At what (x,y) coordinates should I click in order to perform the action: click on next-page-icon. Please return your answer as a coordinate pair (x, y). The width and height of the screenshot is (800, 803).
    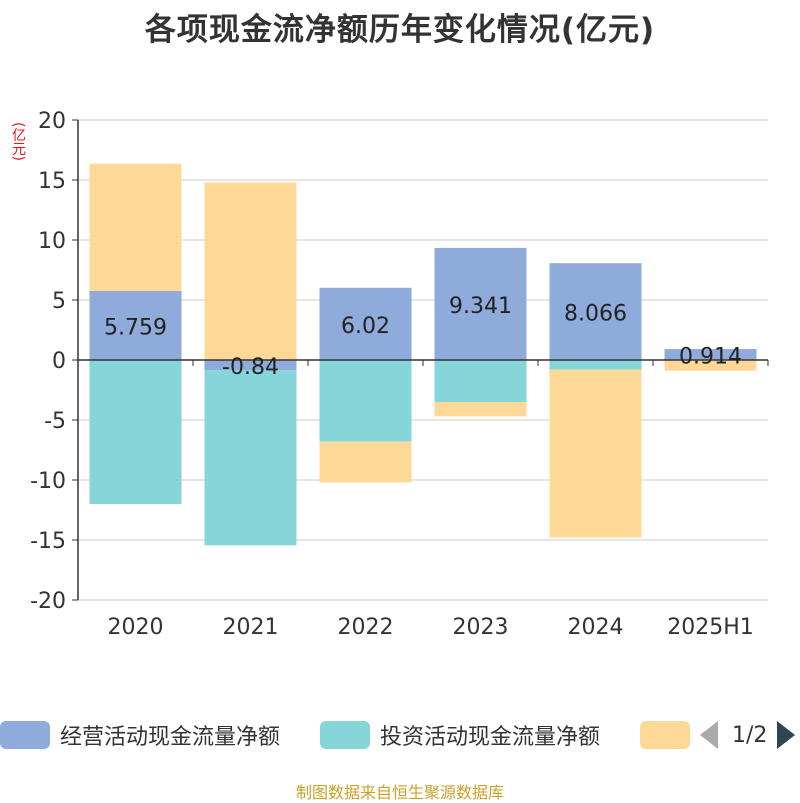
    Looking at the image, I should click on (786, 735).